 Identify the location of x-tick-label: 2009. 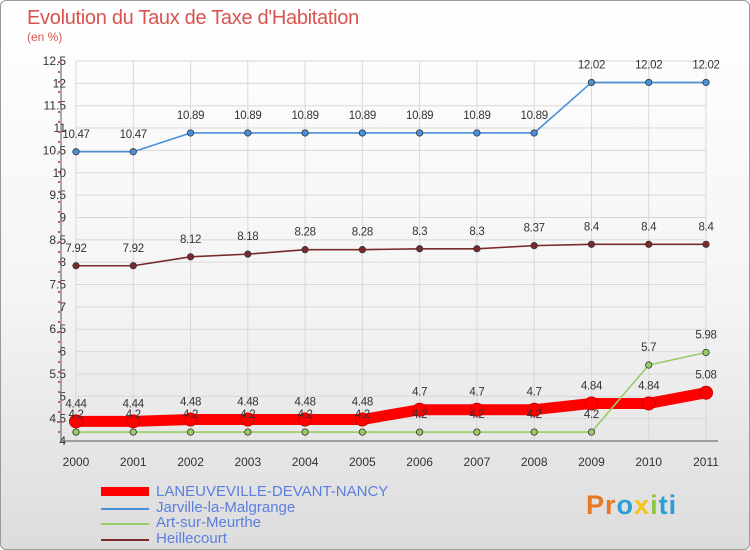
(591, 462).